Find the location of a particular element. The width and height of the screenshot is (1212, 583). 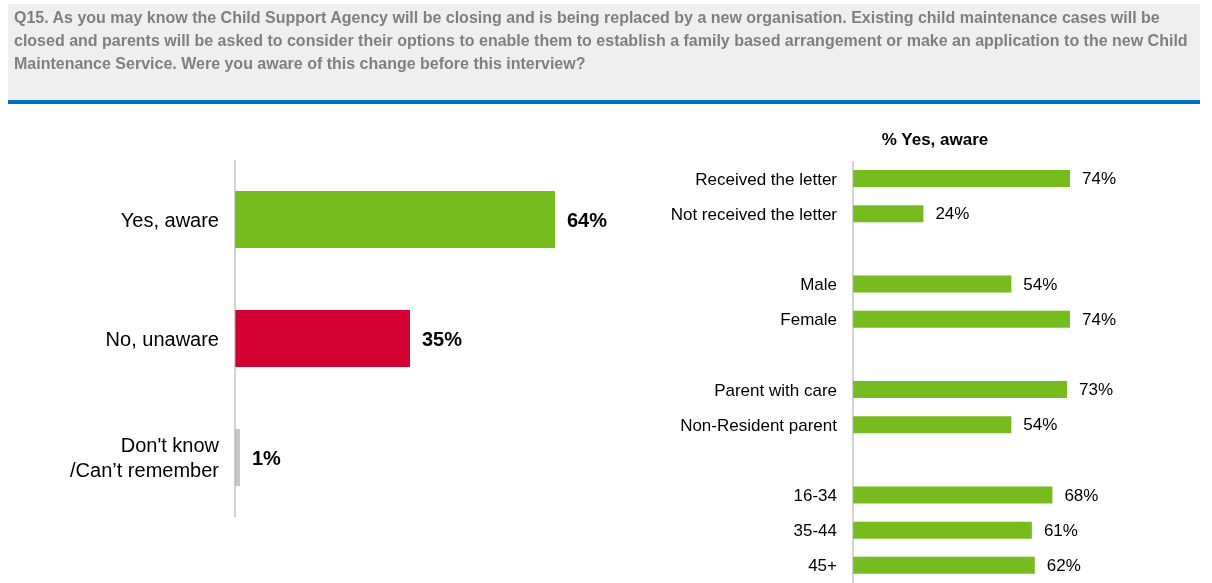

data-label: 68% is located at coordinates (1081, 495).